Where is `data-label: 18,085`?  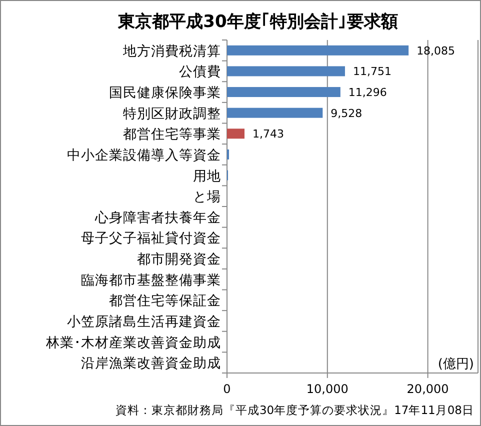
data-label: 18,085 is located at coordinates (436, 51).